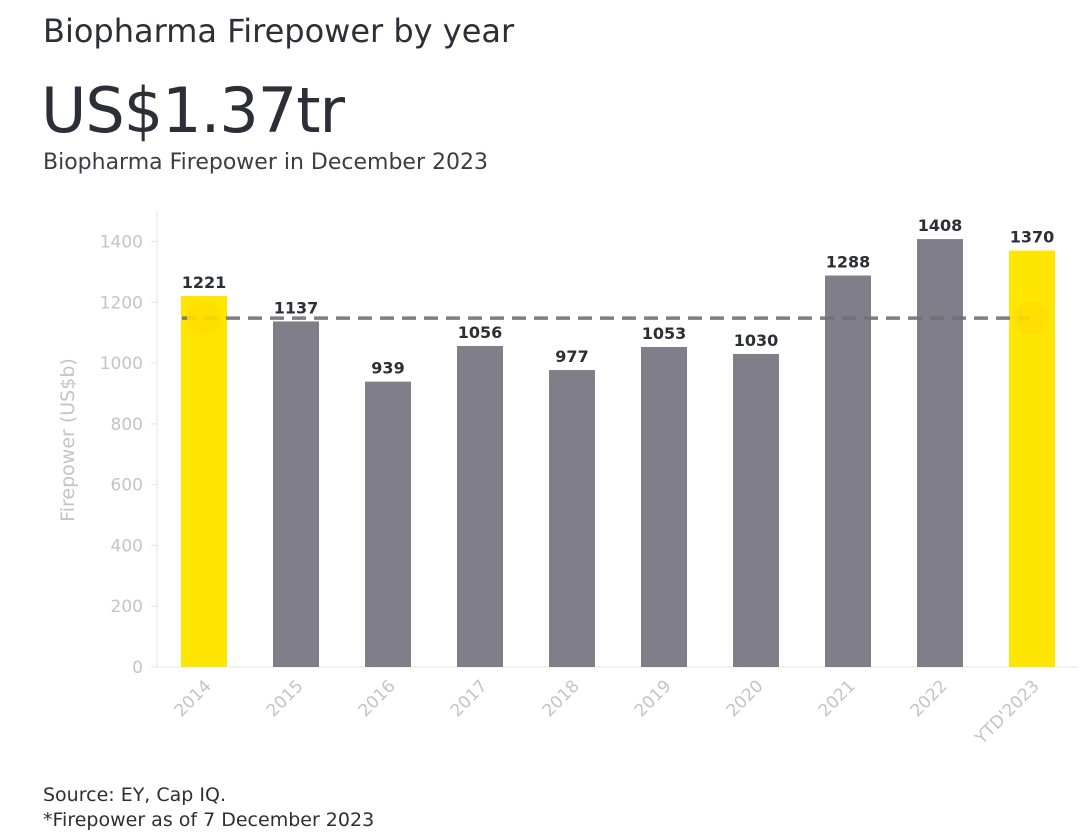 The image size is (1080, 835). I want to click on x-tick-label: 2015, so click(285, 698).